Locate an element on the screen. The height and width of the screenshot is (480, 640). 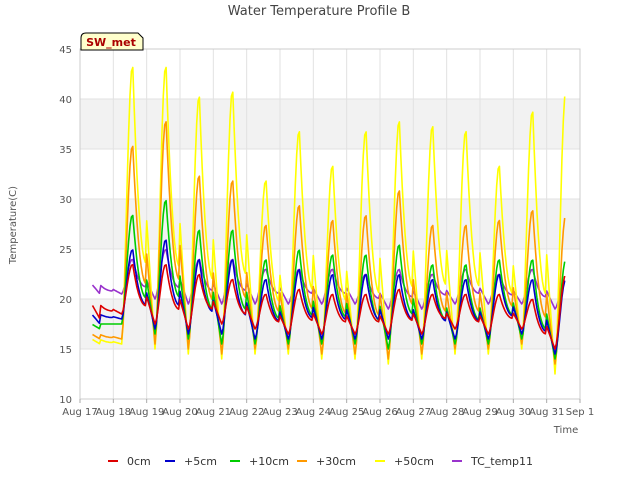
site-badge-box is located at coordinates (112, 41).